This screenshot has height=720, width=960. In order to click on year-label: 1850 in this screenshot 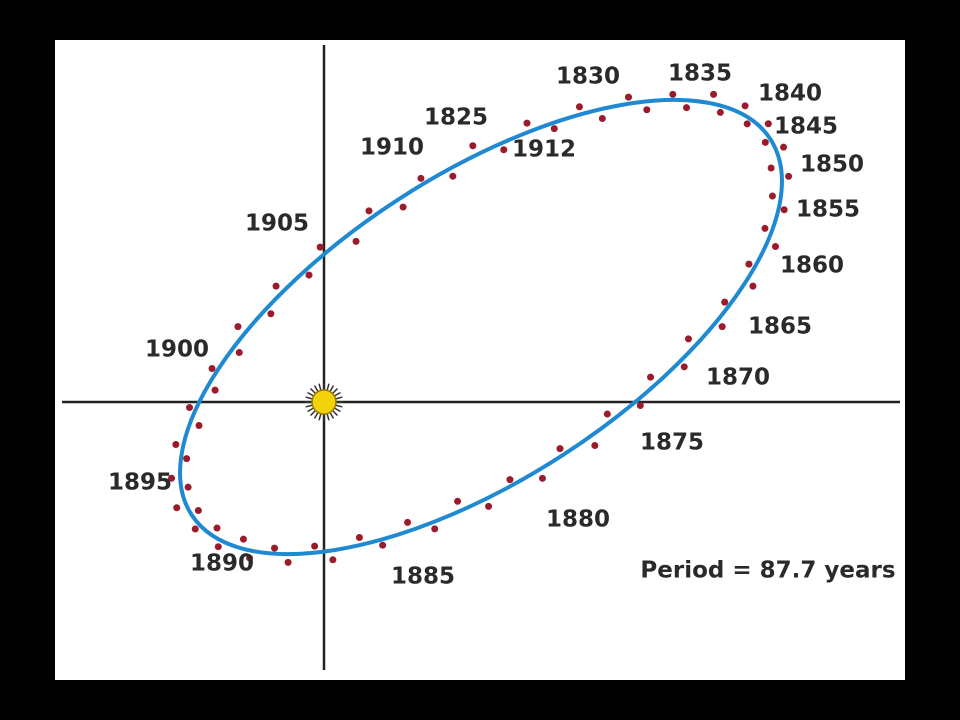, I will do `click(832, 165)`.